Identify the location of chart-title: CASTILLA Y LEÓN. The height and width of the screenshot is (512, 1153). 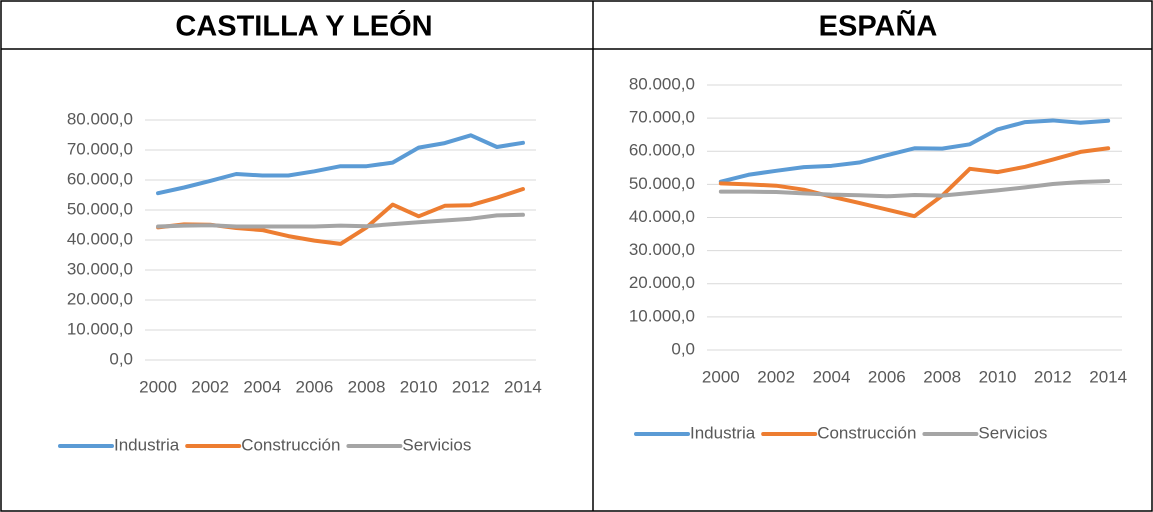
(303, 26).